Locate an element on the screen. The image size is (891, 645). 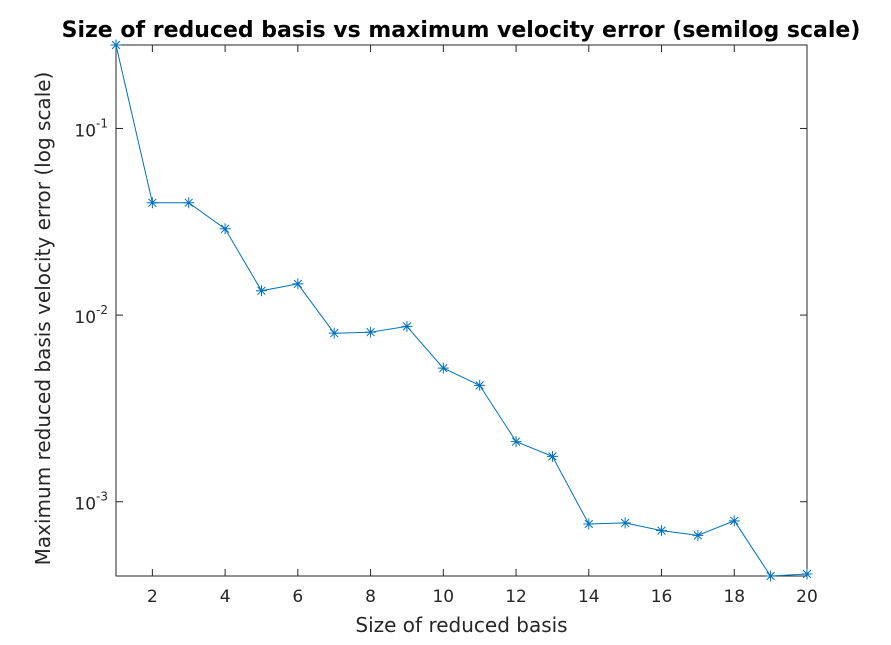
x-tick-label: 6 is located at coordinates (297, 597).